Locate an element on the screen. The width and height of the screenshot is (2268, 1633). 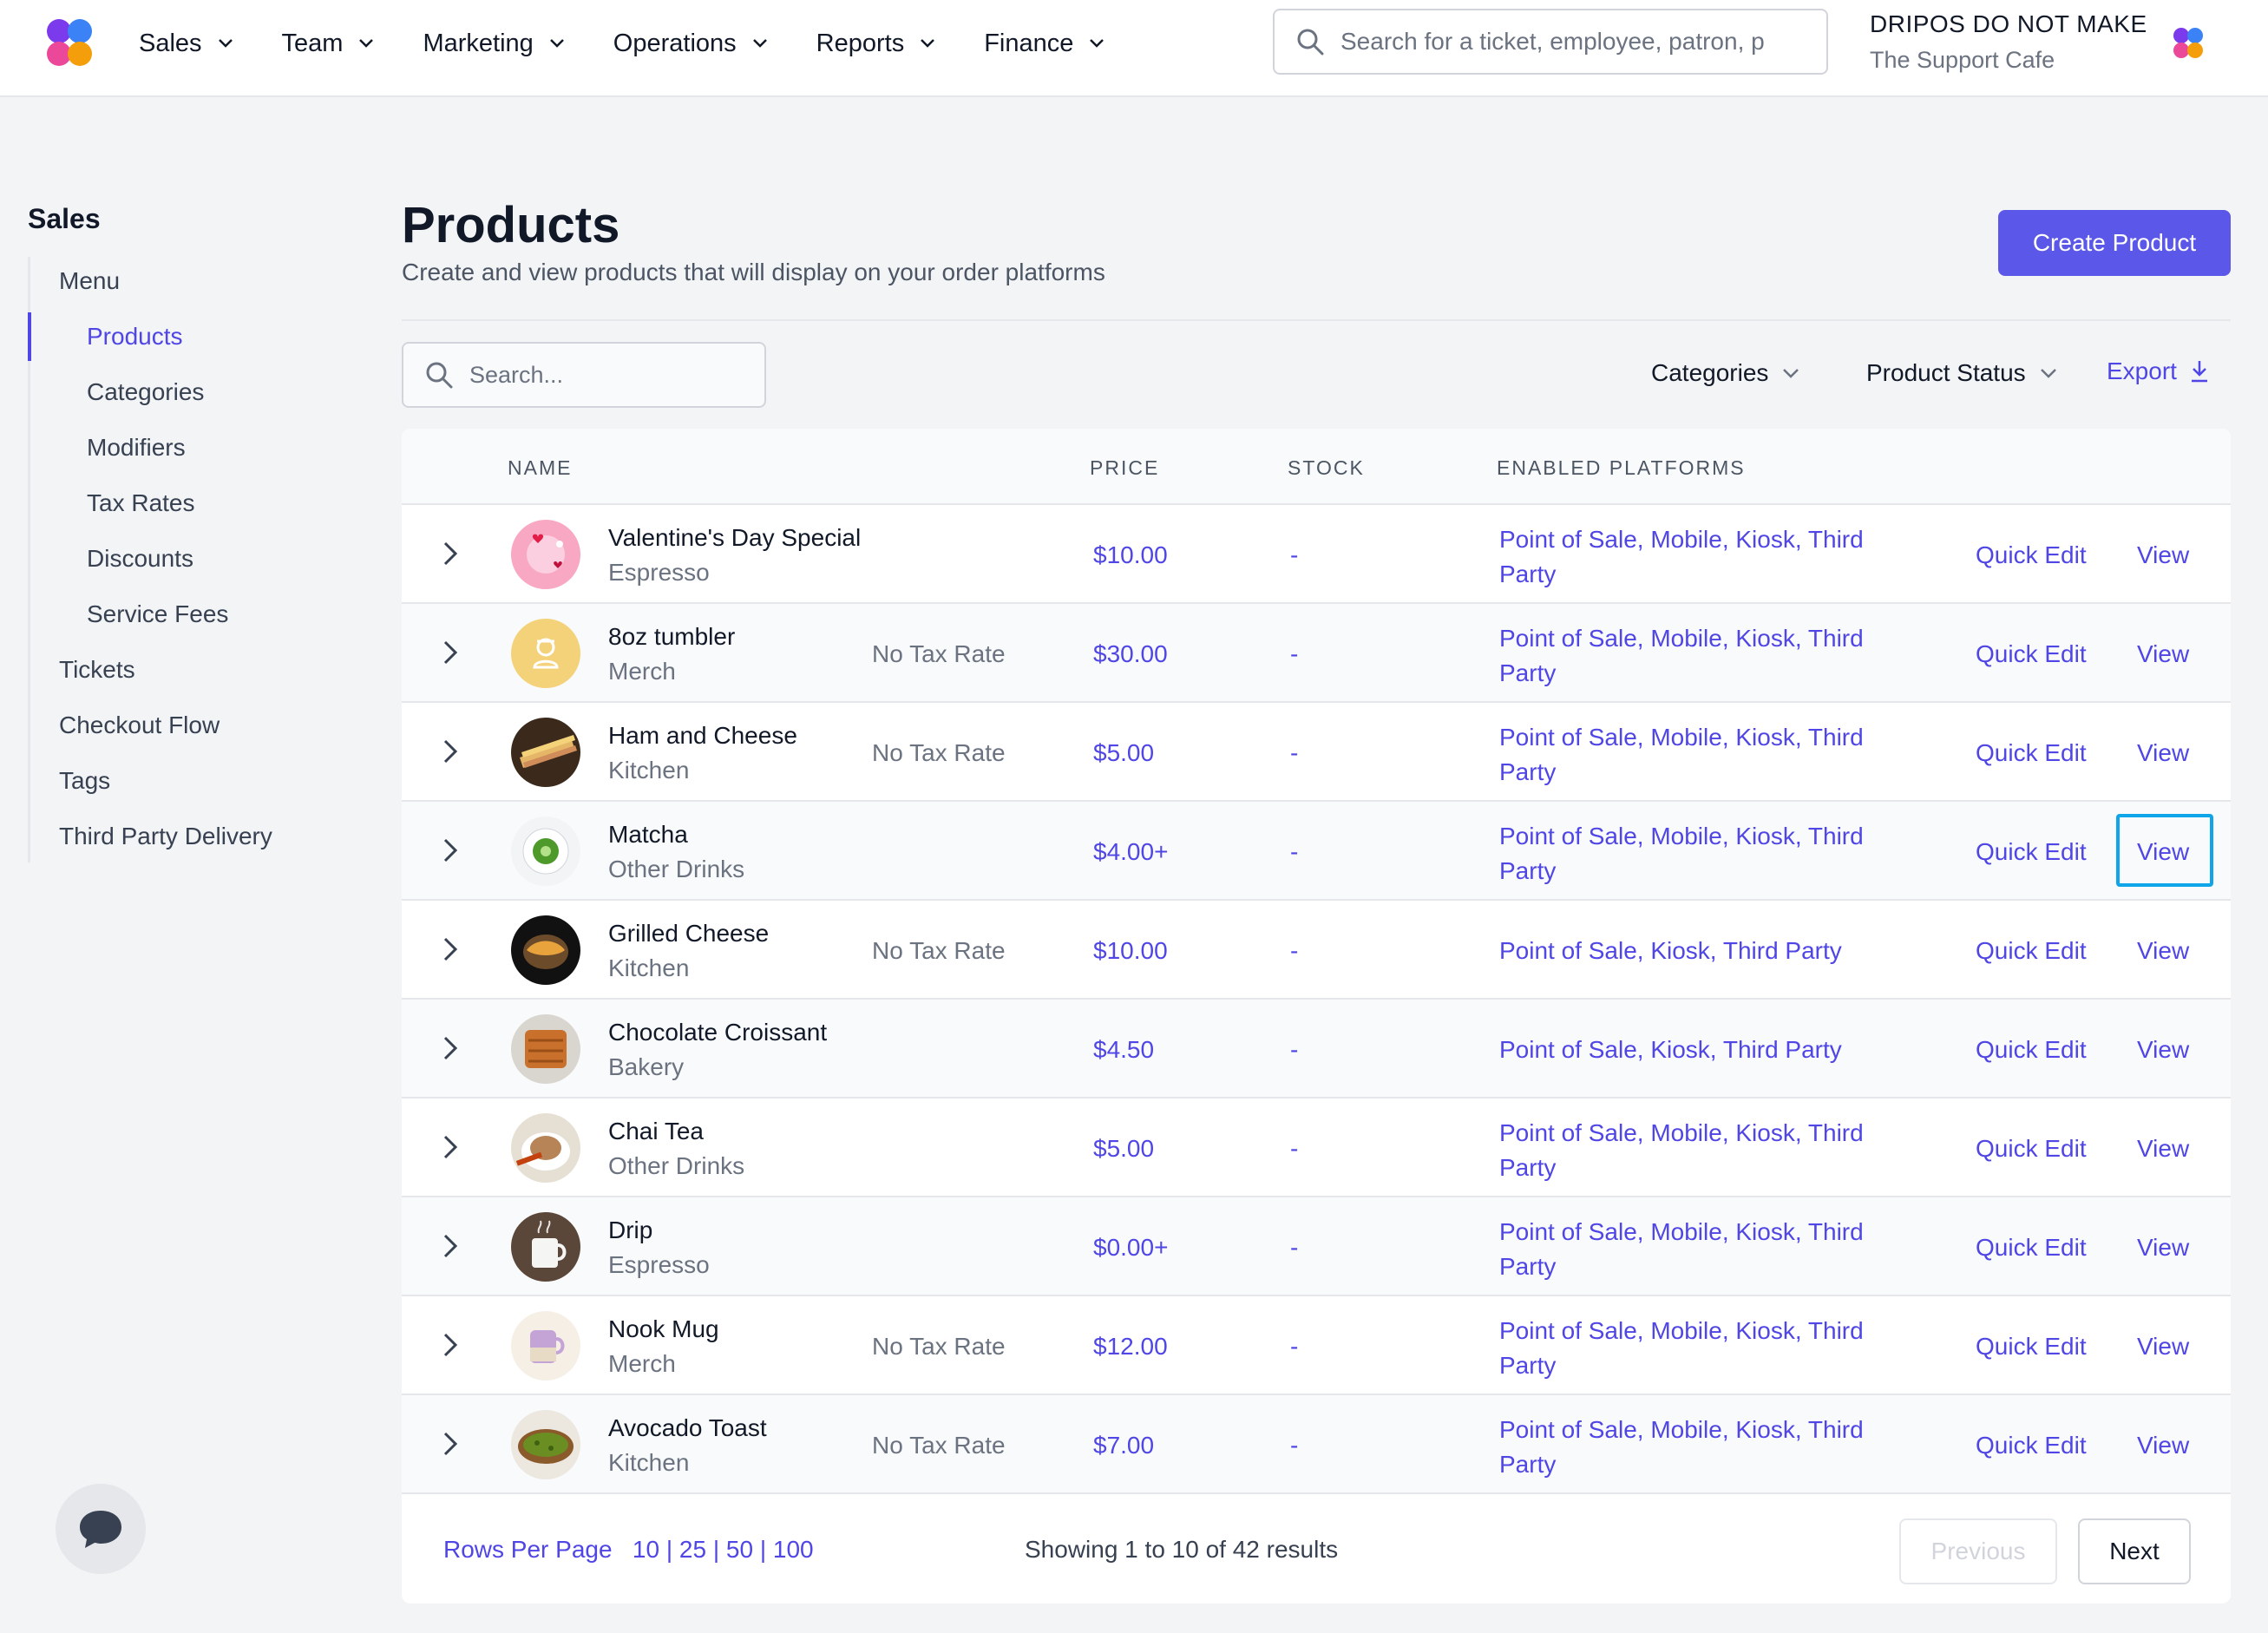
sidebar-item-service-fees: Service Fees is located at coordinates (158, 613).